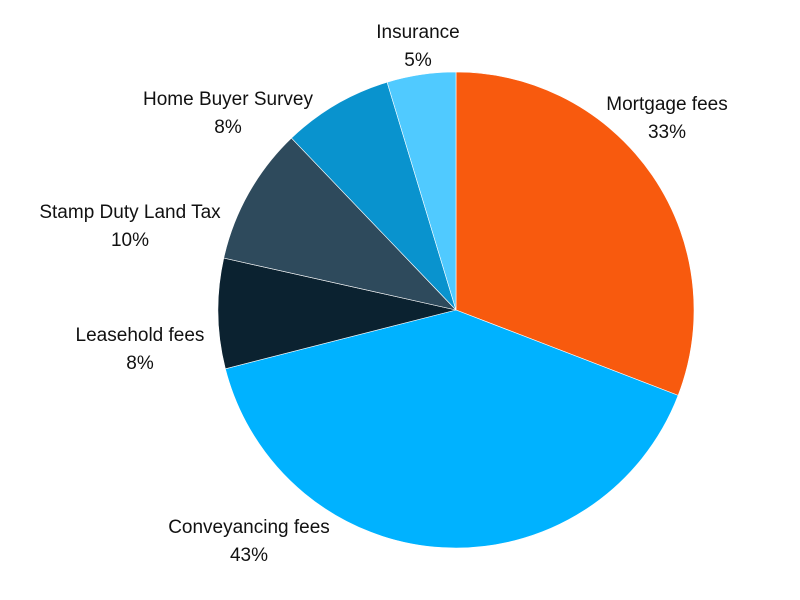 The image size is (800, 600). Describe the element at coordinates (374, 196) in the screenshot. I see `pie-slice-home-buyer-survey` at that location.